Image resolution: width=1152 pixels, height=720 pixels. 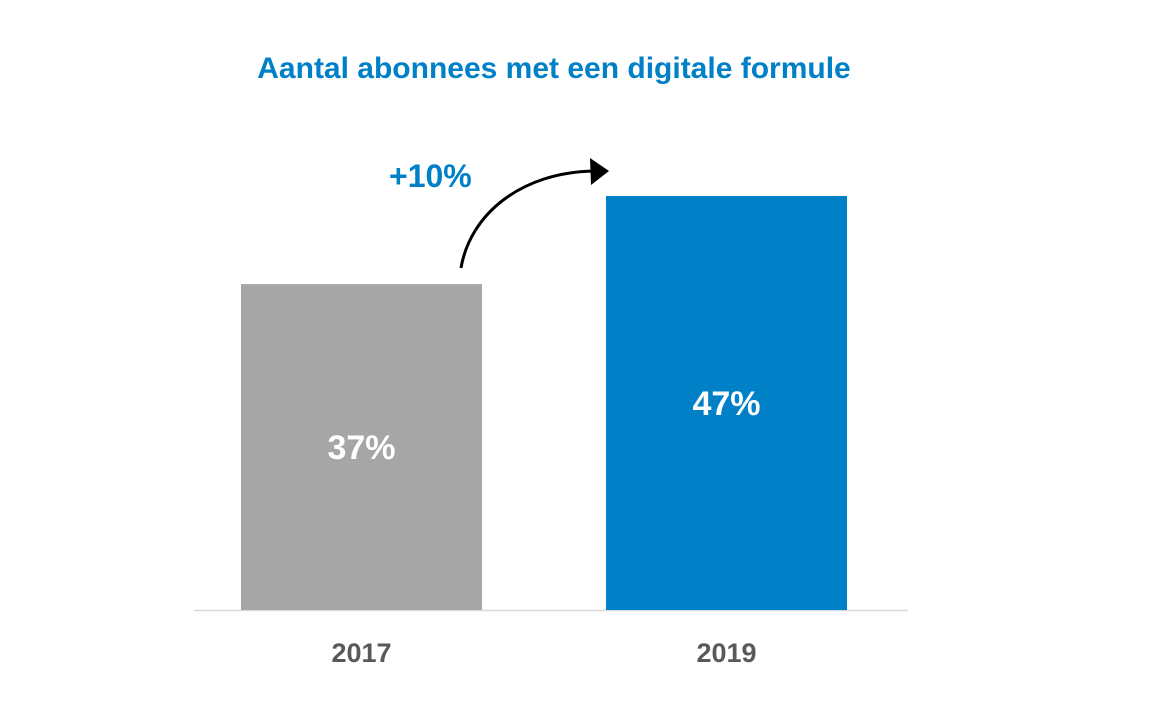 What do you see at coordinates (726, 653) in the screenshot?
I see `x-tick-label: 2019` at bounding box center [726, 653].